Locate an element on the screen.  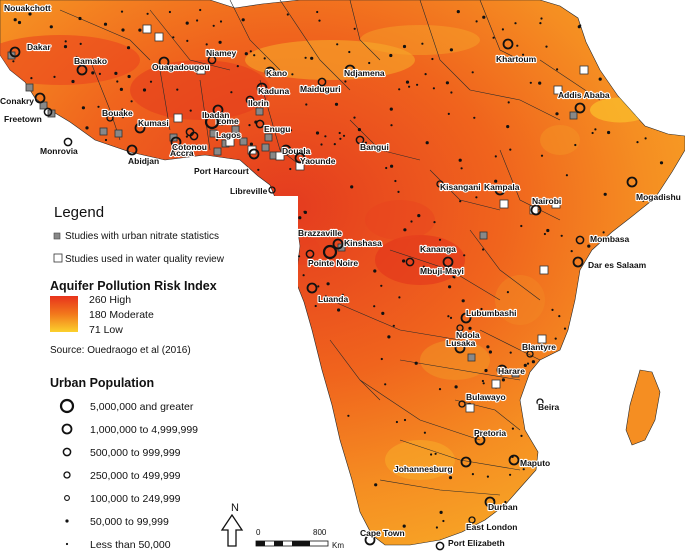
city-label: Pretoria is located at coordinates (490, 433).